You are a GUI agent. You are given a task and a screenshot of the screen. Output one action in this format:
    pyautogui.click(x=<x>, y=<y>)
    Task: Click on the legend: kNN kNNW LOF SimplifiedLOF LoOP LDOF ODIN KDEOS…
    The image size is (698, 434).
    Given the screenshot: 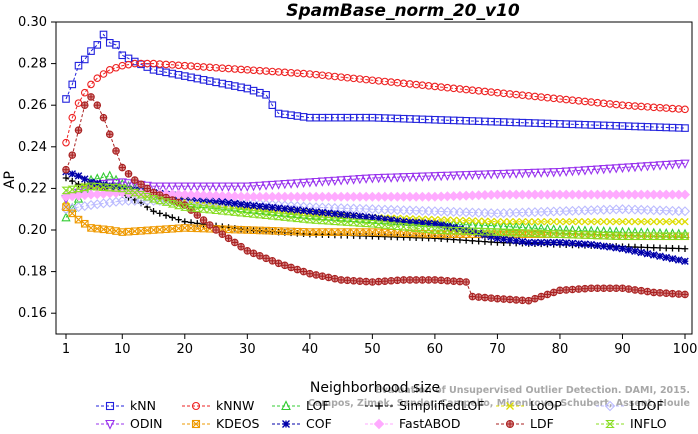 What is the action you would take?
    pyautogui.click(x=381, y=414)
    